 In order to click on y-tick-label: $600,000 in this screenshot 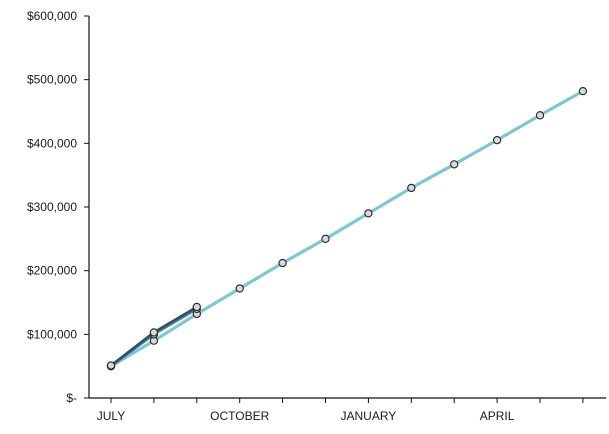, I will do `click(52, 16)`.